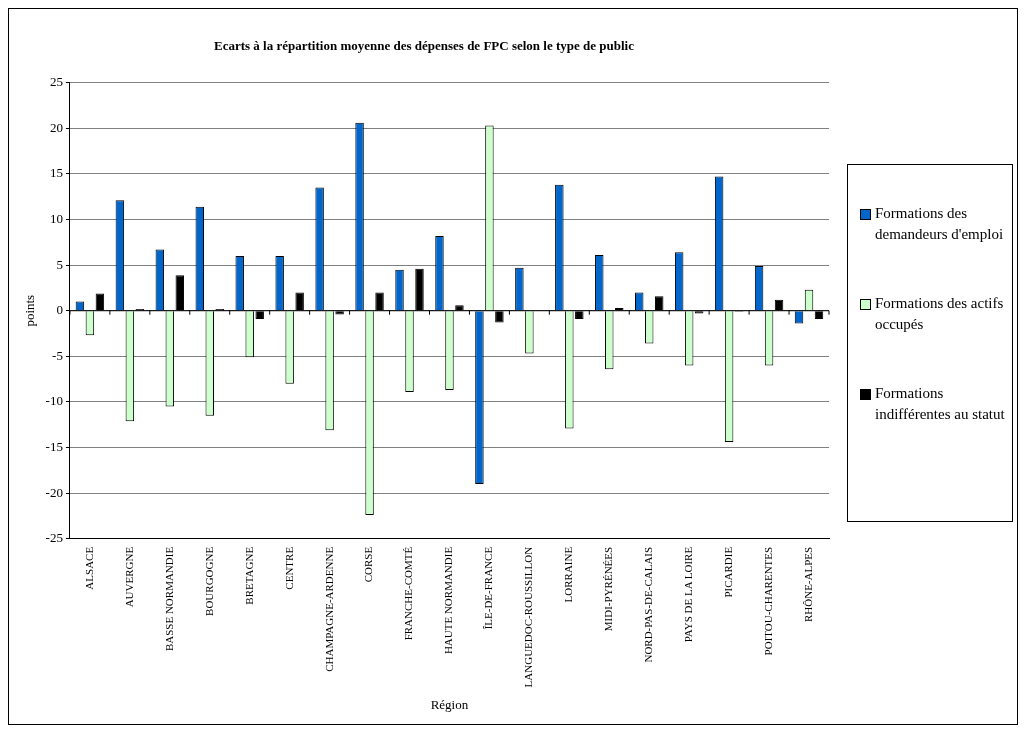 This screenshot has width=1026, height=733. What do you see at coordinates (767, 601) in the screenshot?
I see `x-tick-label: POITOU-CHARENTES` at bounding box center [767, 601].